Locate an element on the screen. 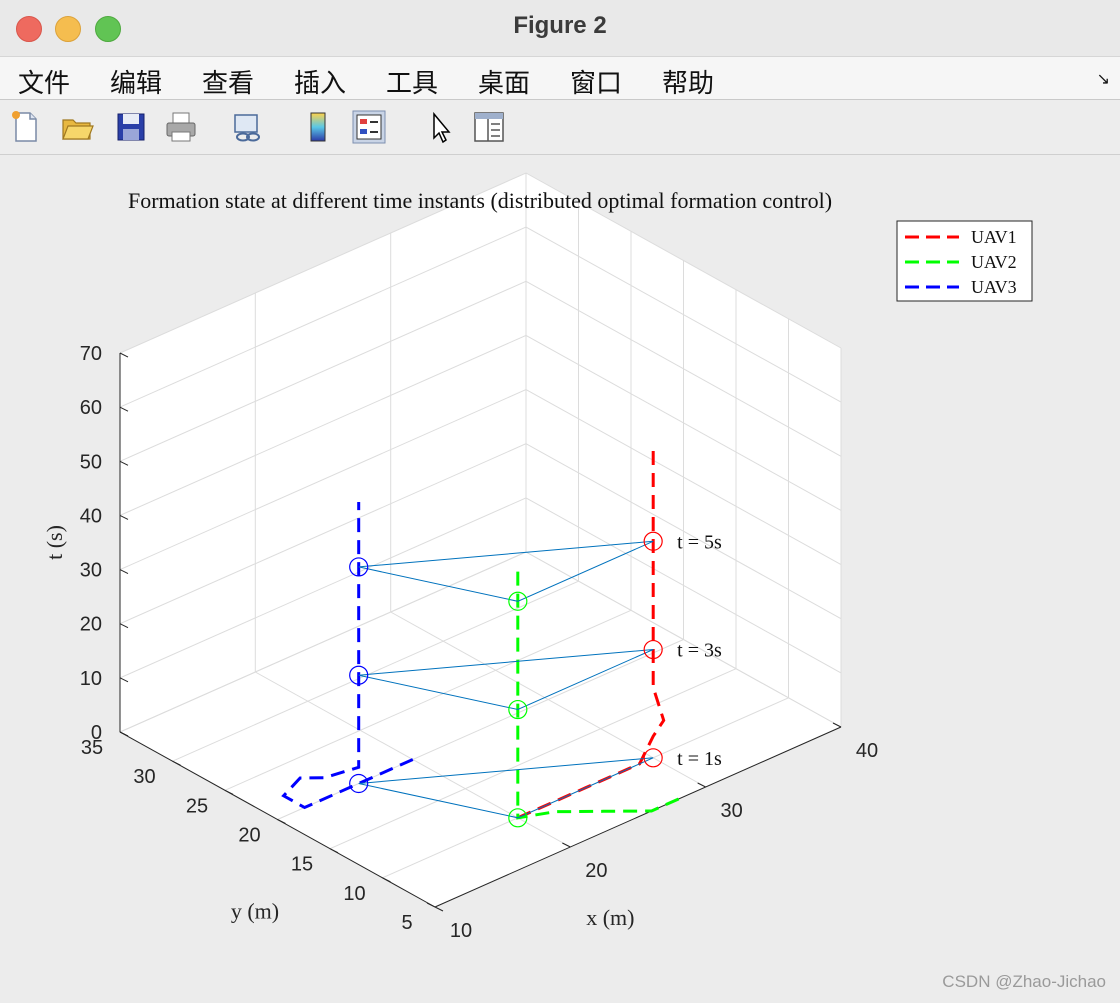 Image resolution: width=1120 pixels, height=1003 pixels. save-icon is located at coordinates (131, 127).